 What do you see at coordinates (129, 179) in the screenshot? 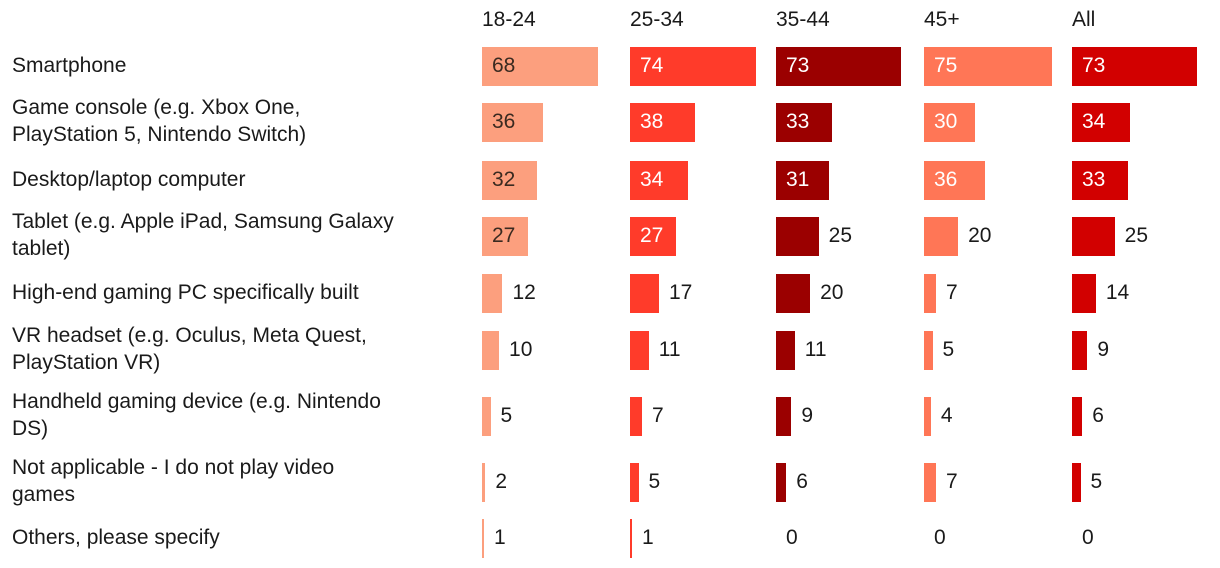
I see `row-label: Desktop/laptop computer` at bounding box center [129, 179].